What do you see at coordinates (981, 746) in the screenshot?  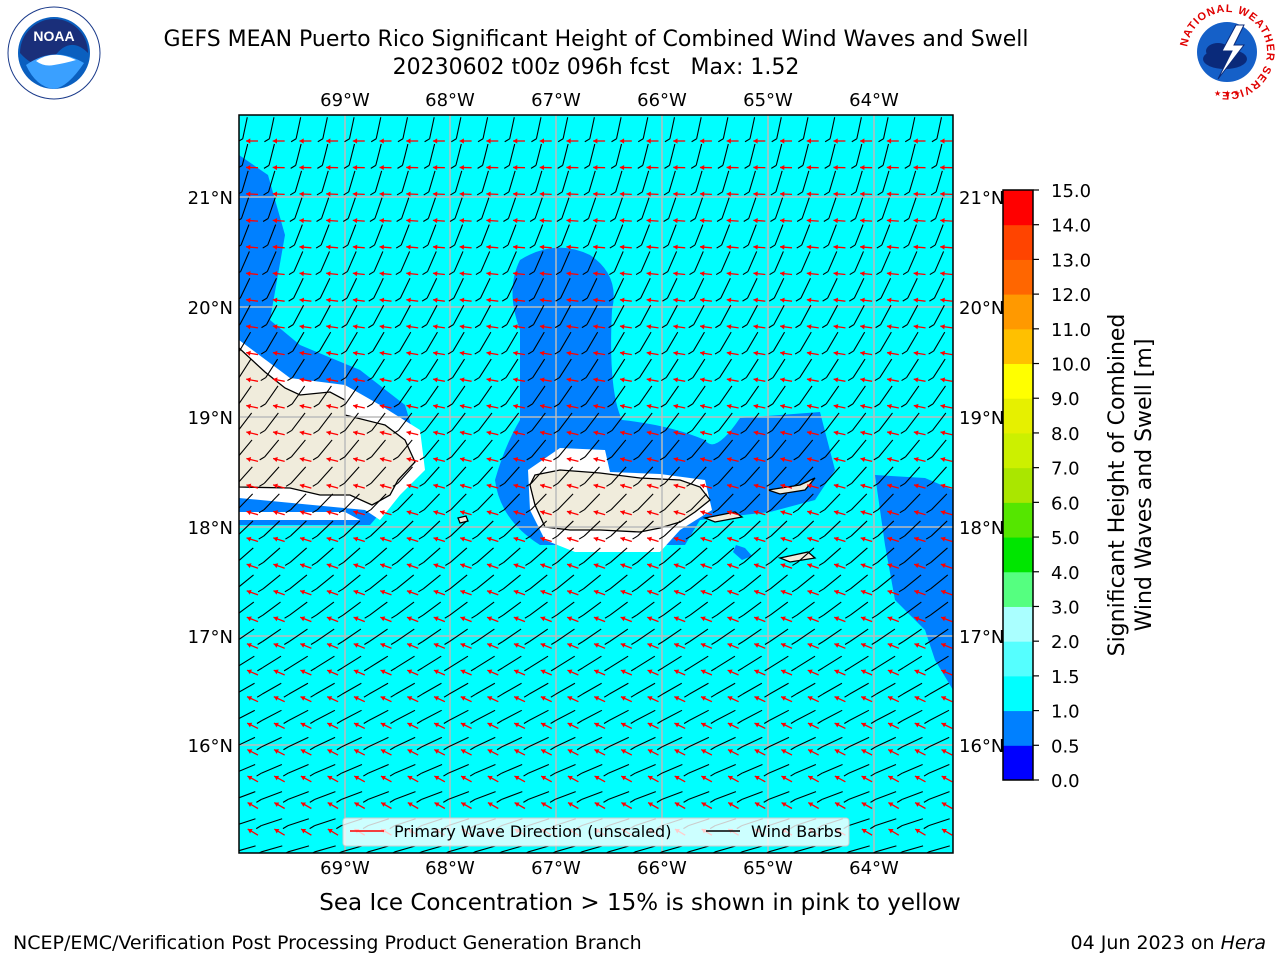 I see `lat-label-right: 16°N` at bounding box center [981, 746].